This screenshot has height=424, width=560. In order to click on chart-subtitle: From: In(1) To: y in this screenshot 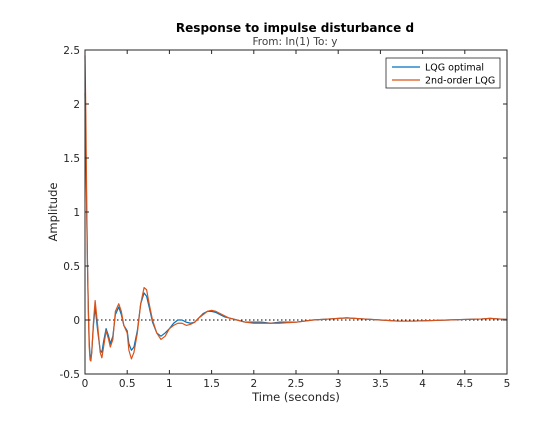, I will do `click(295, 42)`.